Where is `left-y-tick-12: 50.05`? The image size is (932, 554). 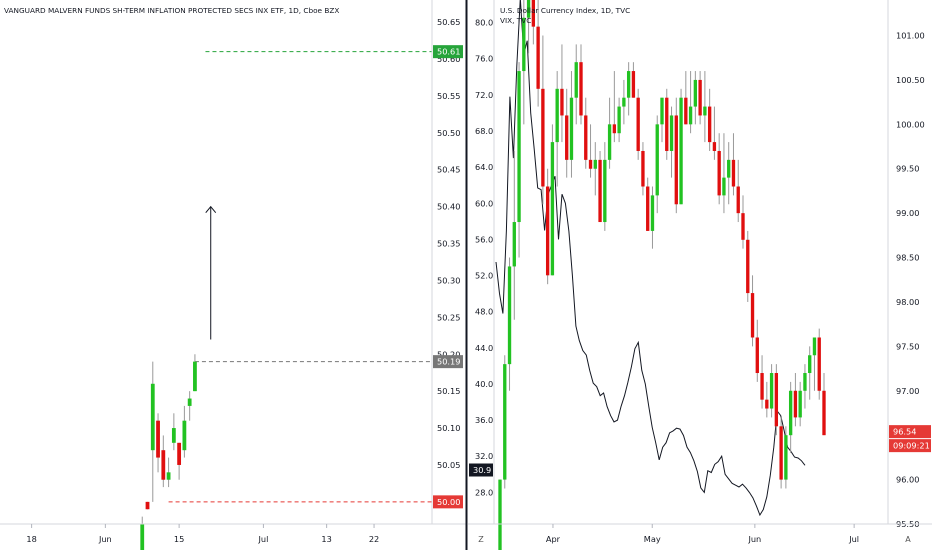 left-y-tick-12: 50.05 is located at coordinates (448, 465).